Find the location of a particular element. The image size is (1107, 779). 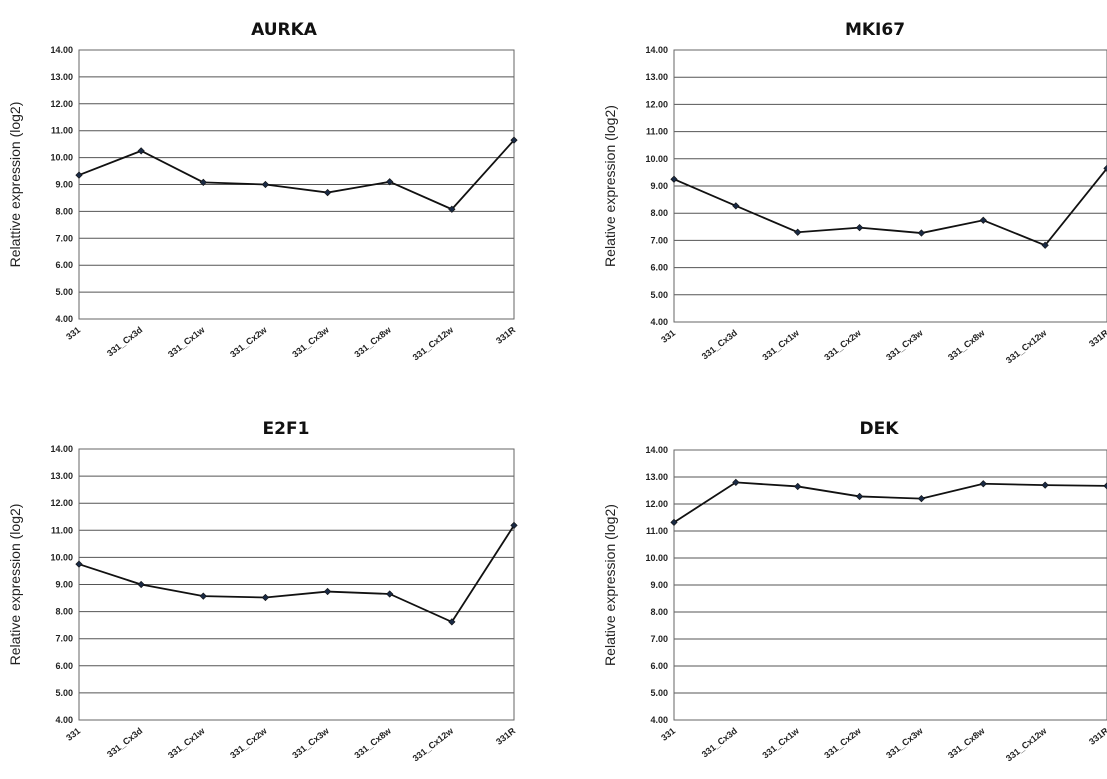

chart-title: AURKA is located at coordinates (284, 30).